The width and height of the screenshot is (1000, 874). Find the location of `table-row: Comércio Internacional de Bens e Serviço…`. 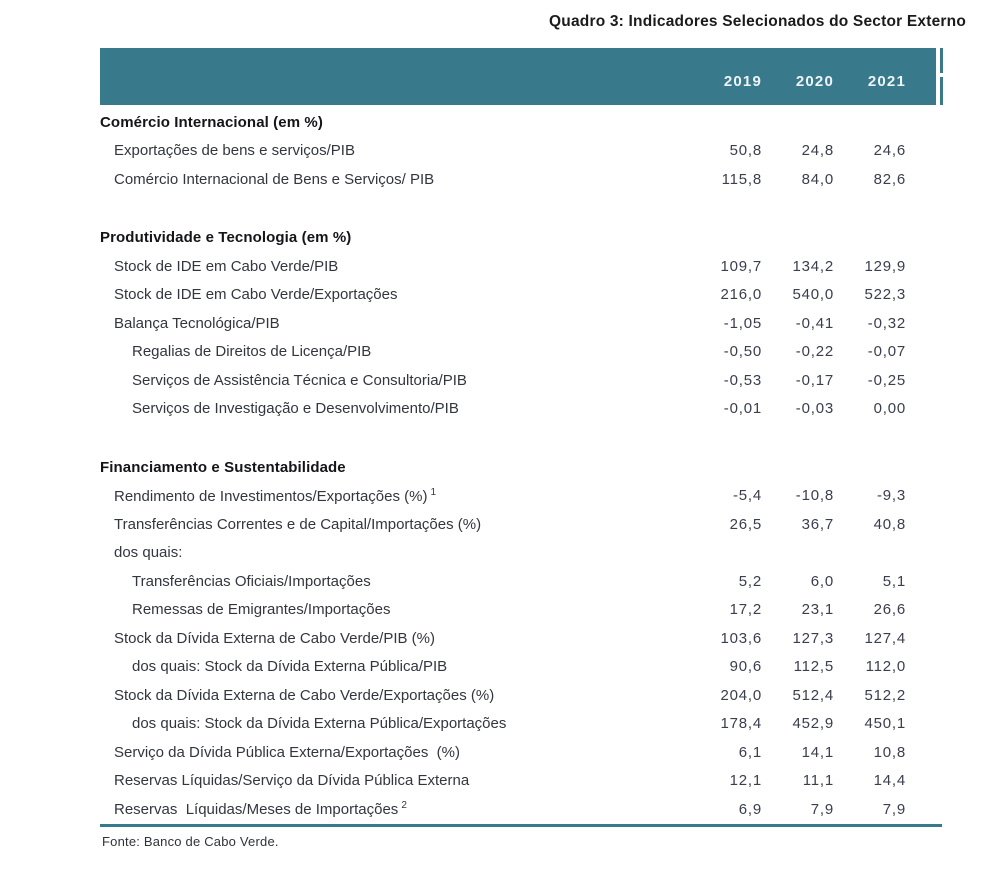

table-row: Comércio Internacional de Bens e Serviço… is located at coordinates (518, 179).